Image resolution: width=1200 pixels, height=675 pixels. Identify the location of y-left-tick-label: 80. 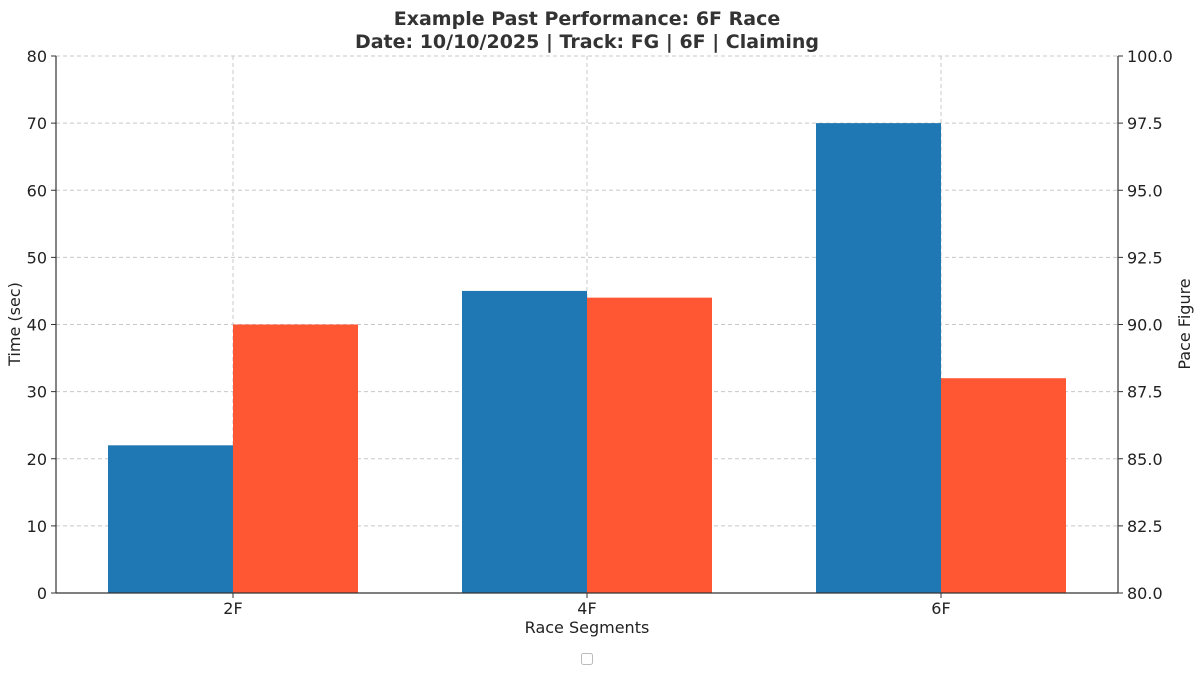
(37, 56).